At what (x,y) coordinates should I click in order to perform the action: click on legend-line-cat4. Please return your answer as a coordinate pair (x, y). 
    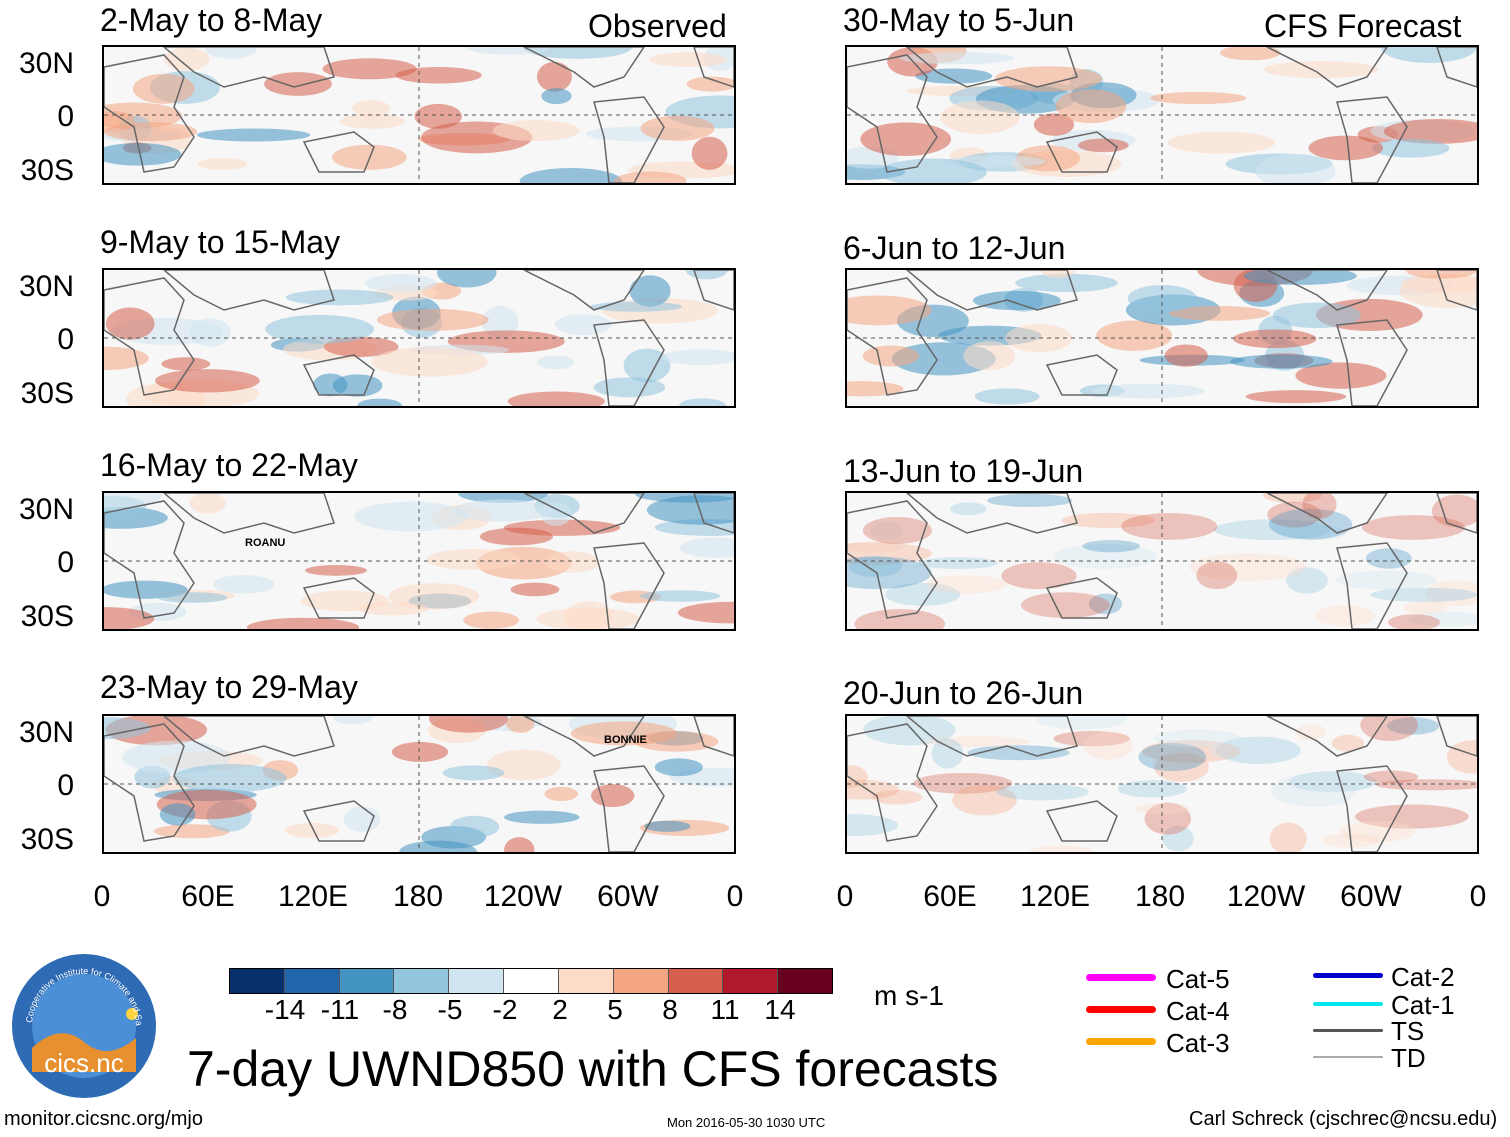
    Looking at the image, I should click on (1121, 1009).